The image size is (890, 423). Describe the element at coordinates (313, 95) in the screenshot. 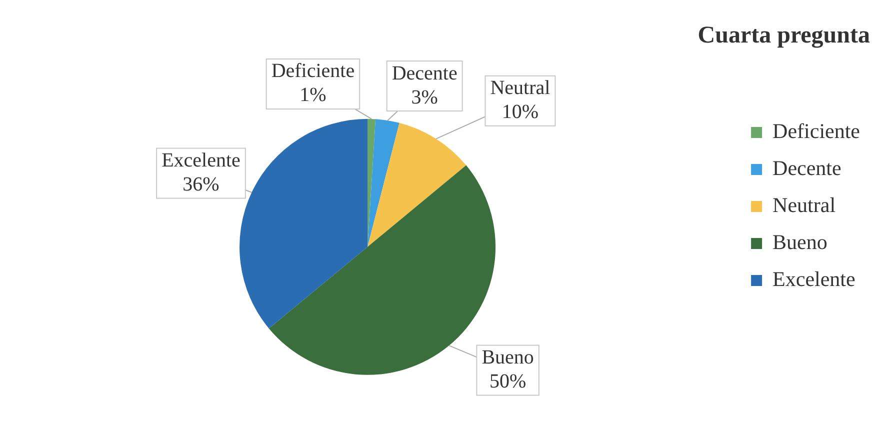

I see `data-label: 1%` at that location.